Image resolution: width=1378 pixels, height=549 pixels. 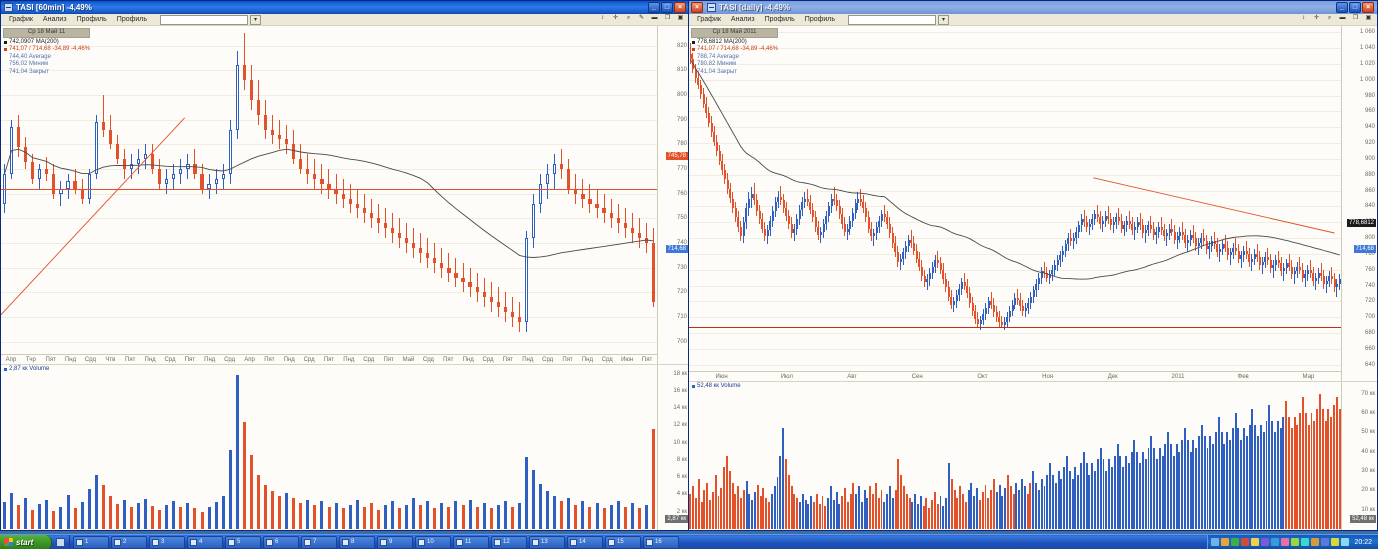 I want to click on taskbar-button: 14, so click(x=585, y=542).